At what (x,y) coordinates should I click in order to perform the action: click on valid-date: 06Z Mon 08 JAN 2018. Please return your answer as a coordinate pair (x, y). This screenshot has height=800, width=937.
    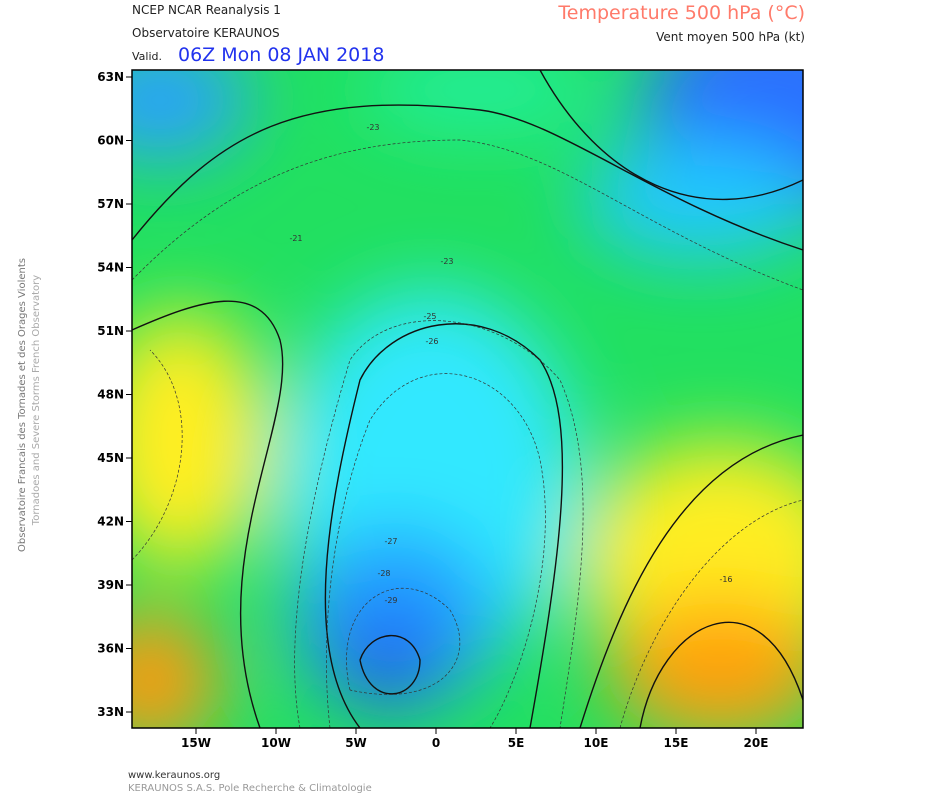
    Looking at the image, I should click on (281, 55).